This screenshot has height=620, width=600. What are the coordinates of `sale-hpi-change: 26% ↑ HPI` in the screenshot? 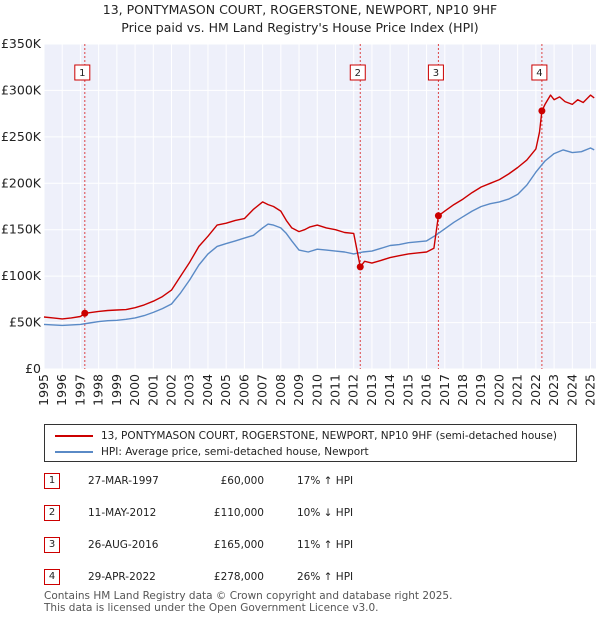 It's located at (325, 577).